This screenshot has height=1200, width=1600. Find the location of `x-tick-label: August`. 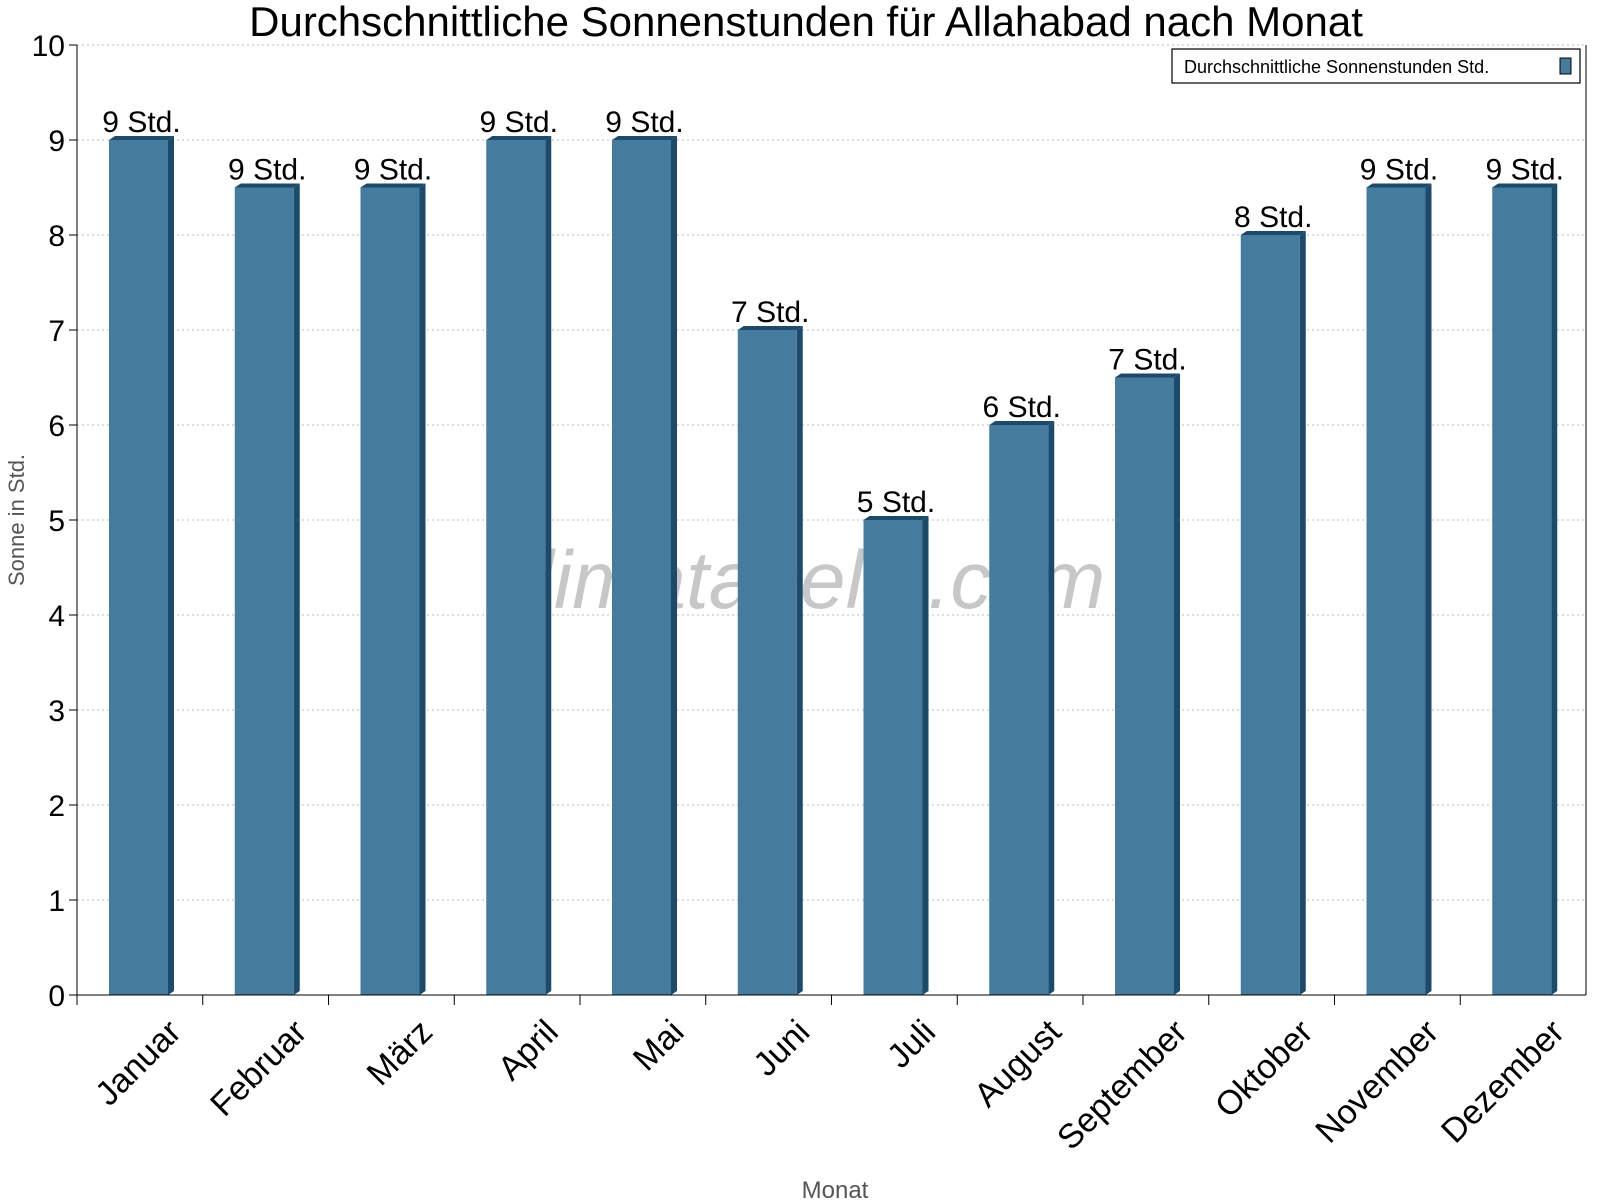

x-tick-label: August is located at coordinates (1018, 1063).